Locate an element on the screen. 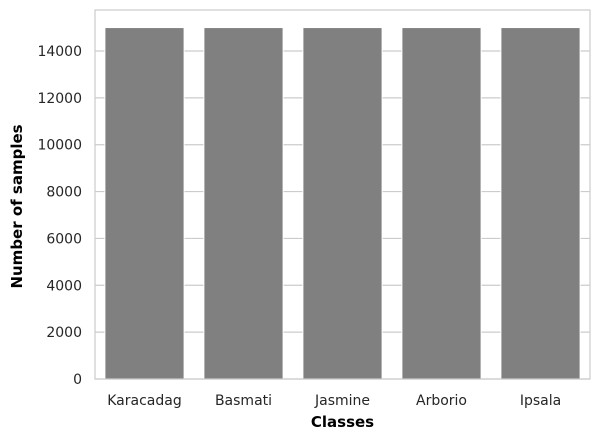  x-tick-label: Karacadag is located at coordinates (144, 401).